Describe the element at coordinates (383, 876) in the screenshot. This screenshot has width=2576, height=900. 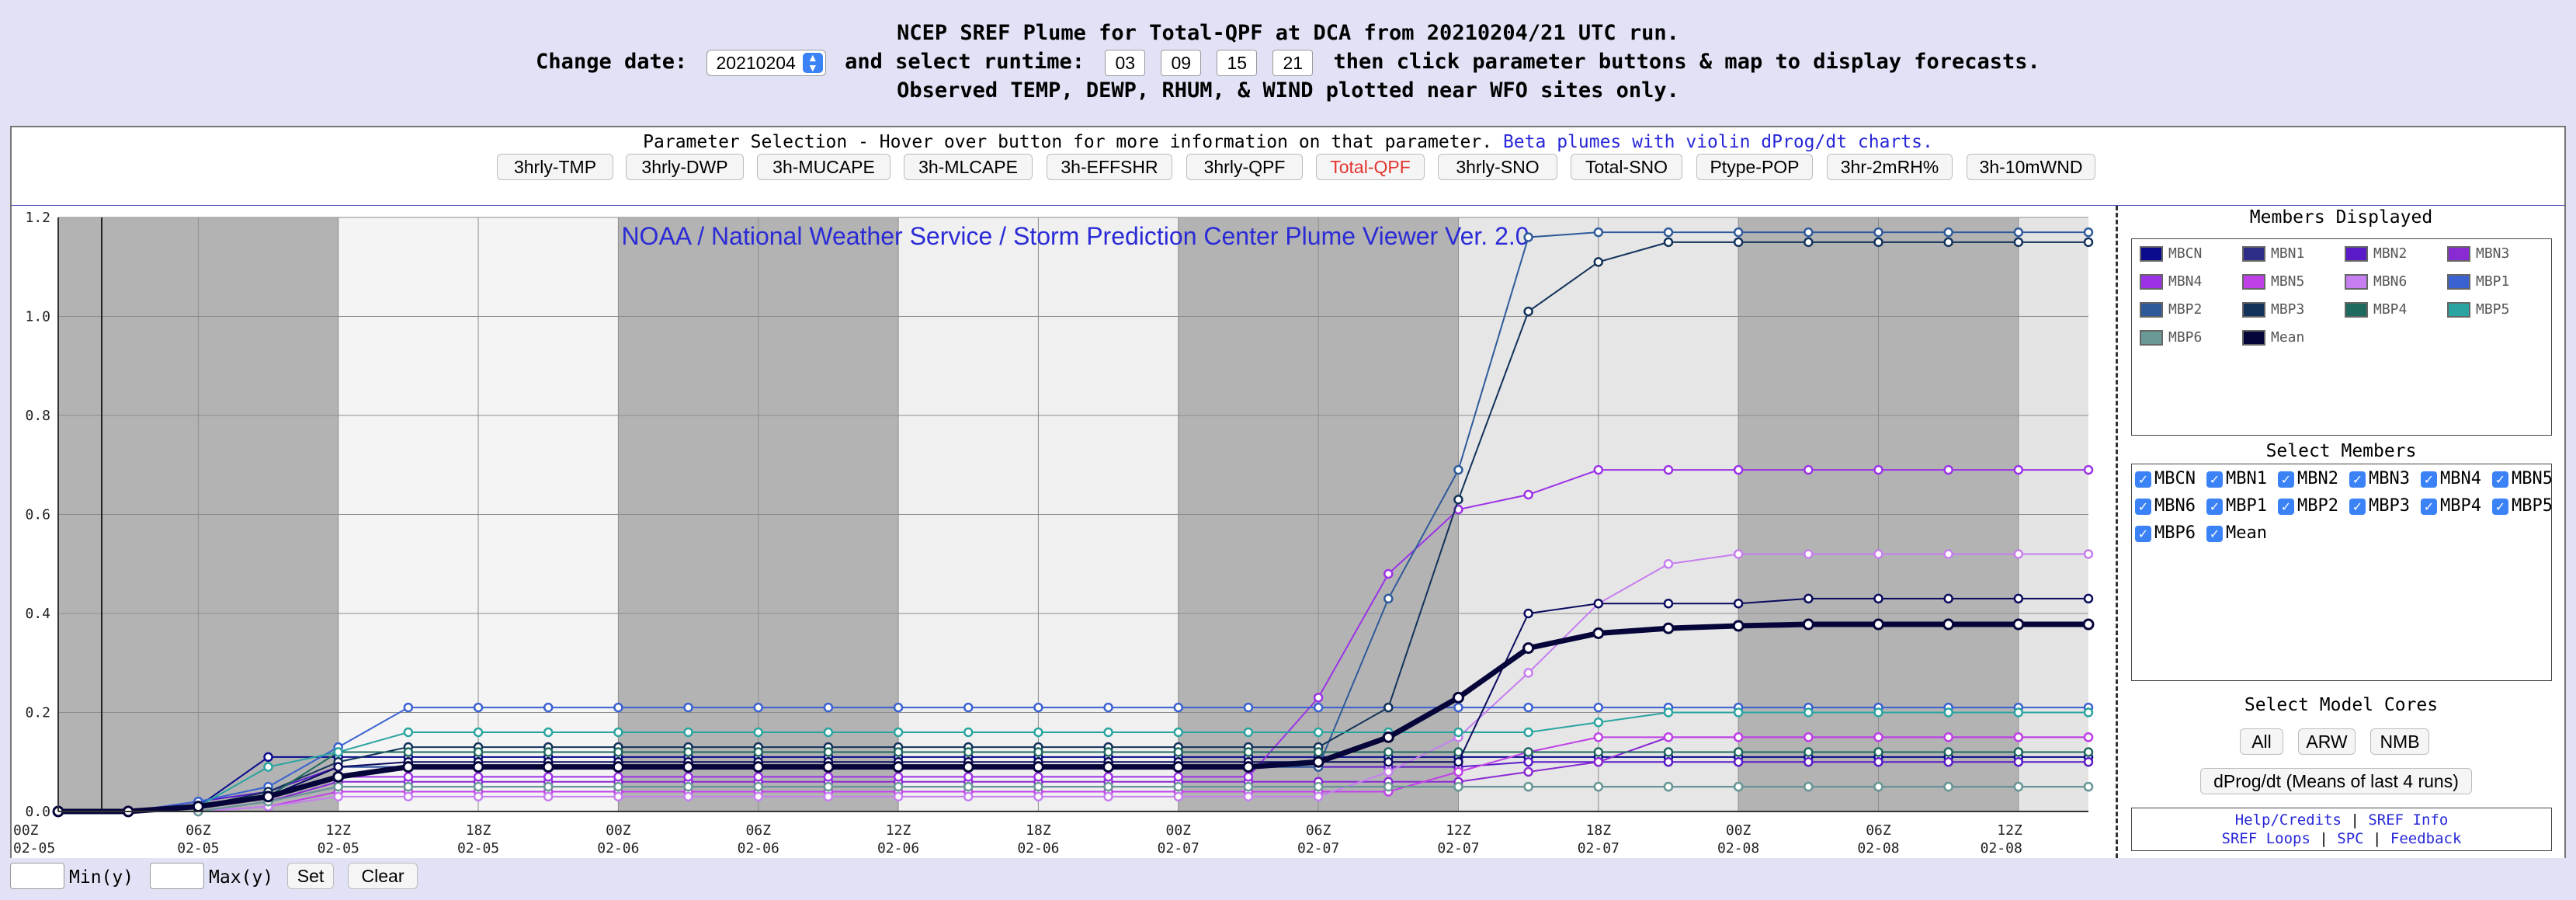
I see `clear-button: Clear` at that location.